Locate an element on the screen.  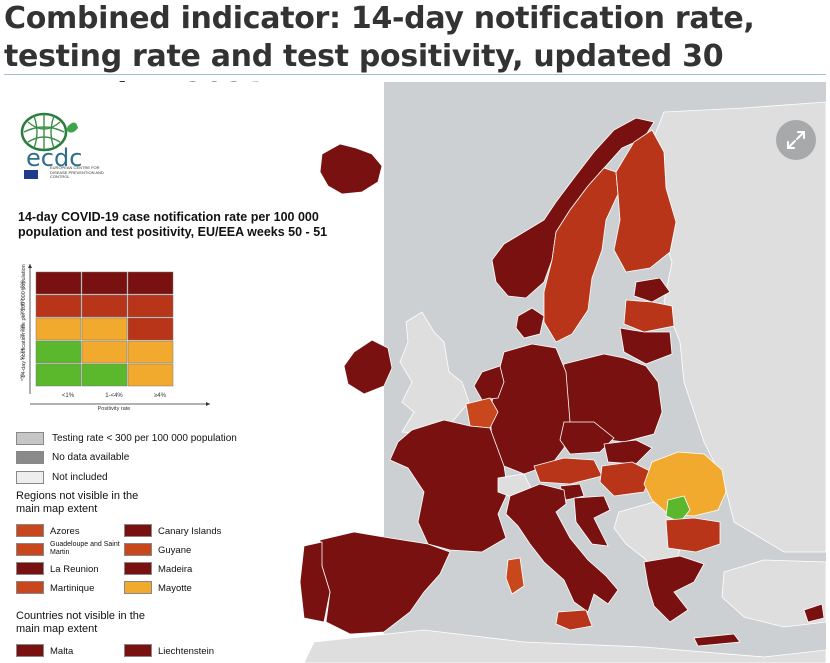
swatch-no-data is located at coordinates (30, 457).